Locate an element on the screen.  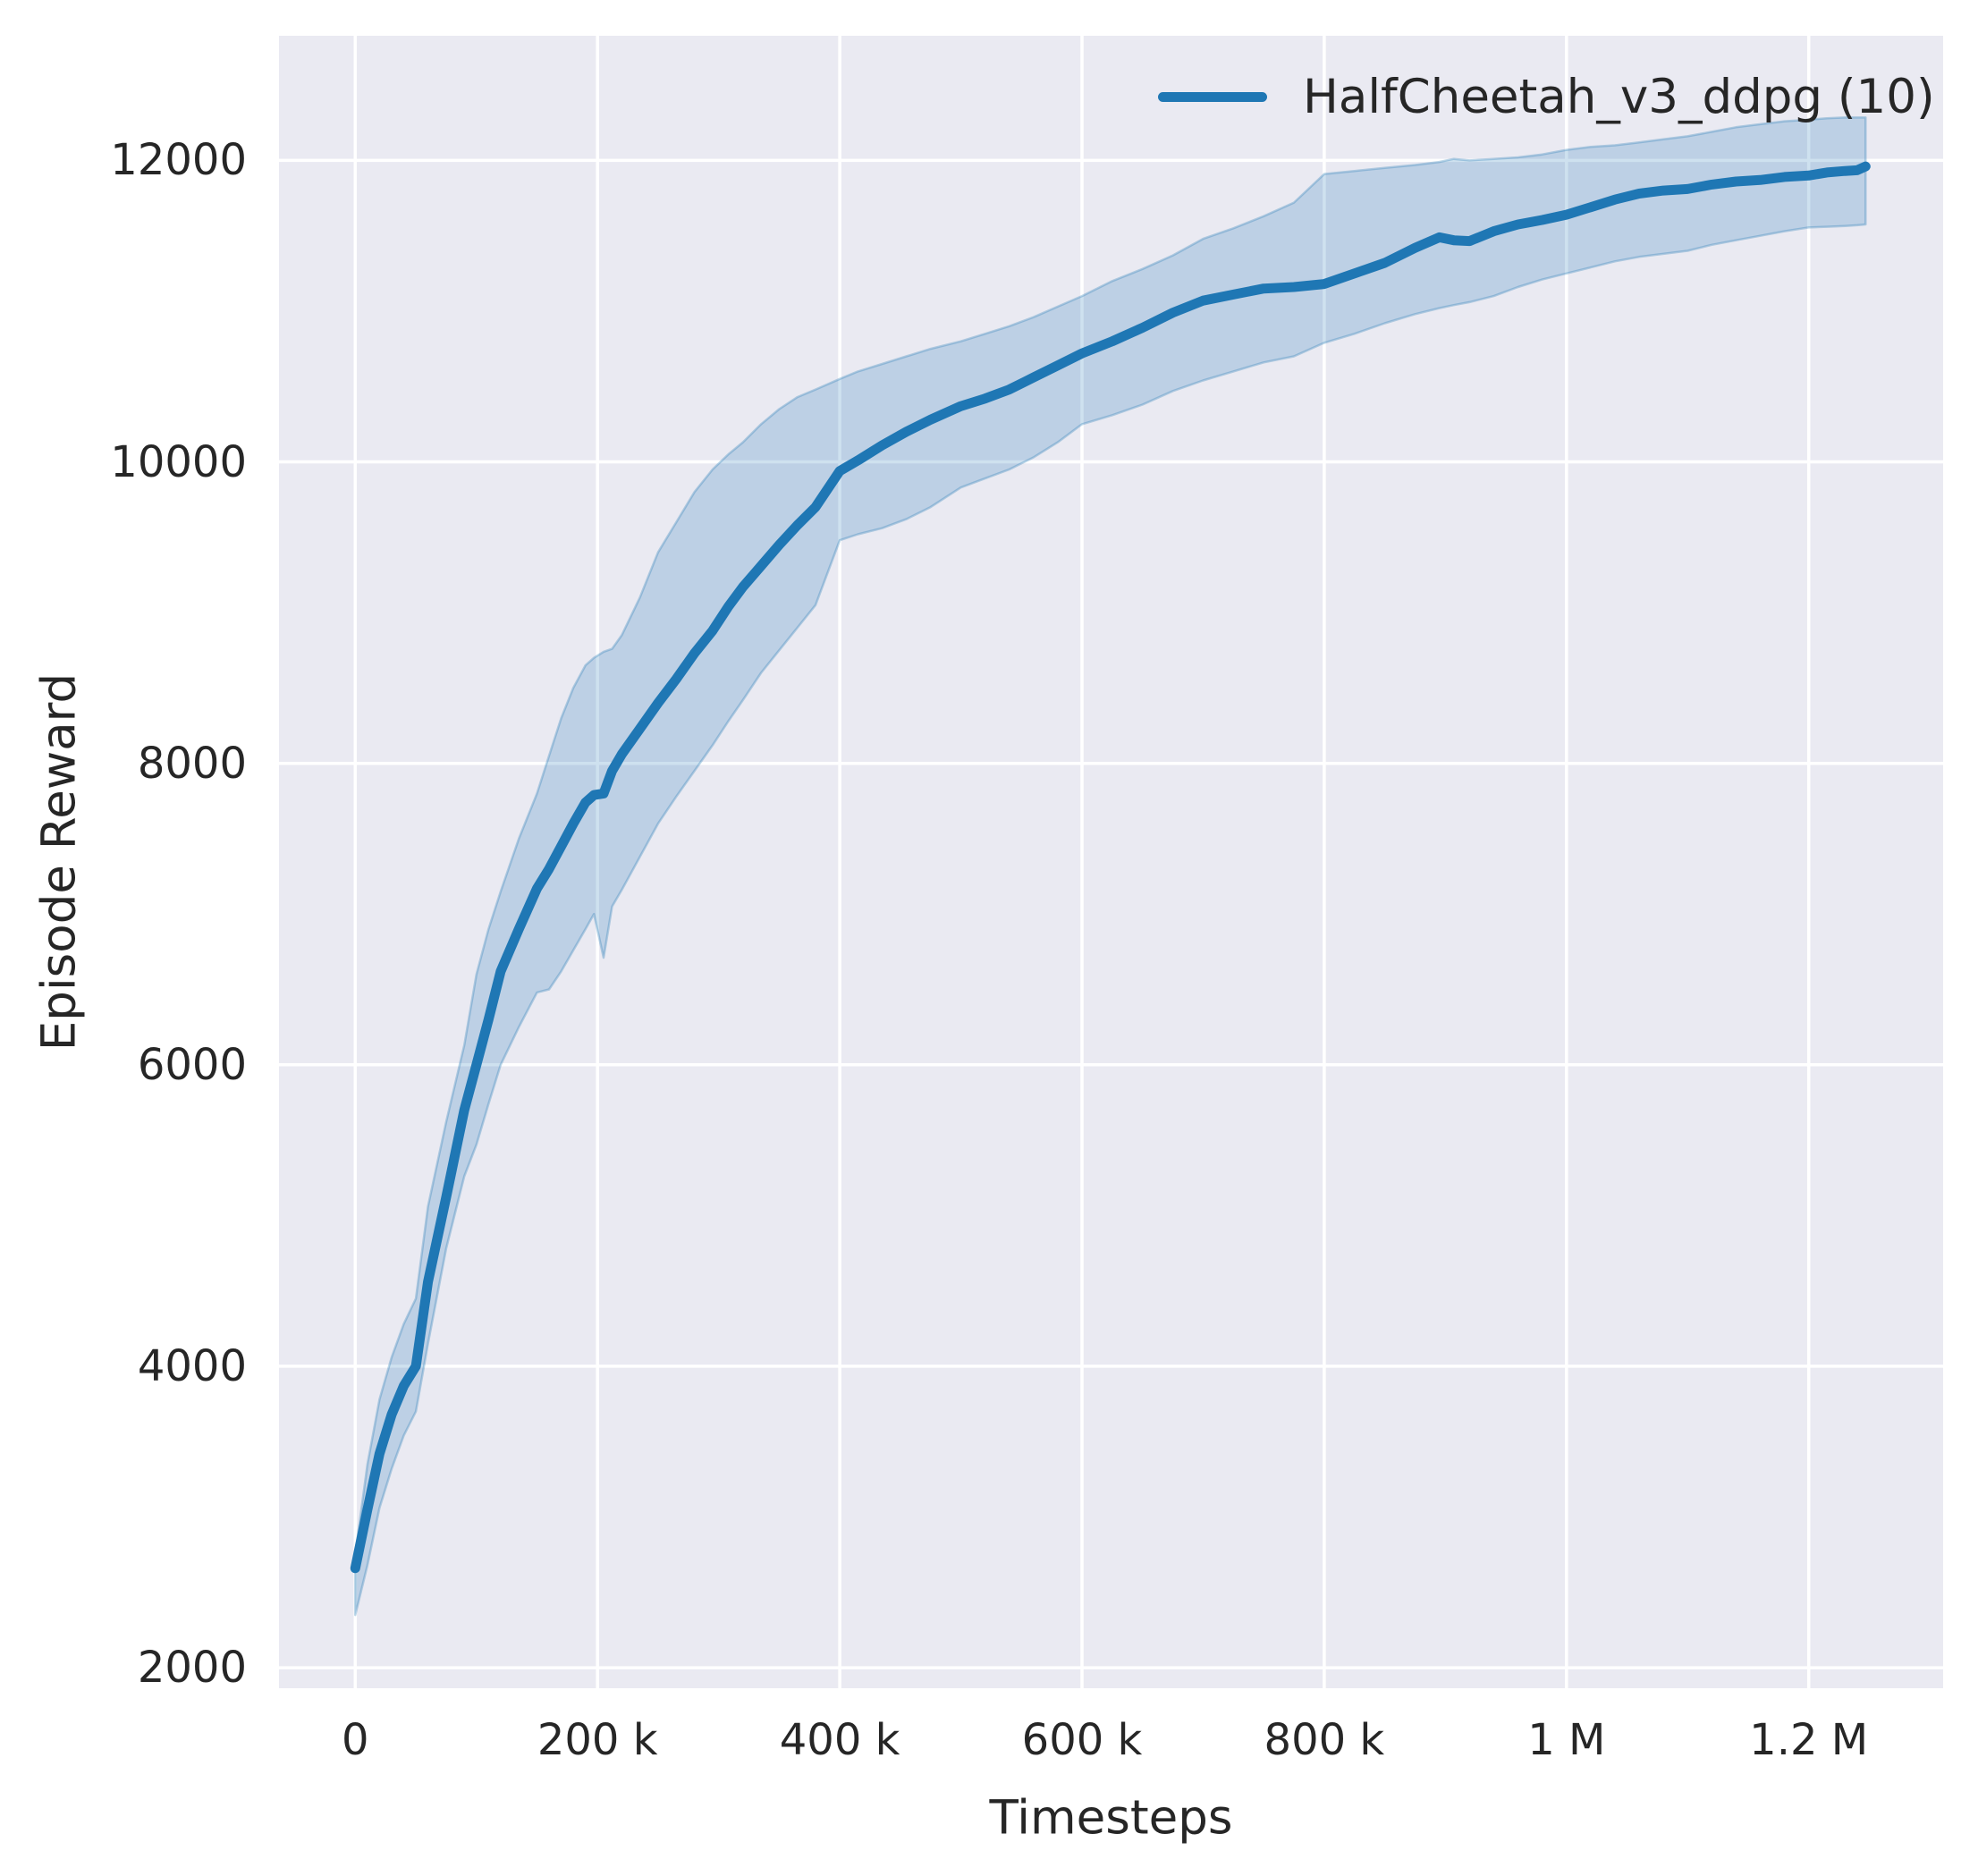
y-tick-label: 10000 is located at coordinates (178, 461).